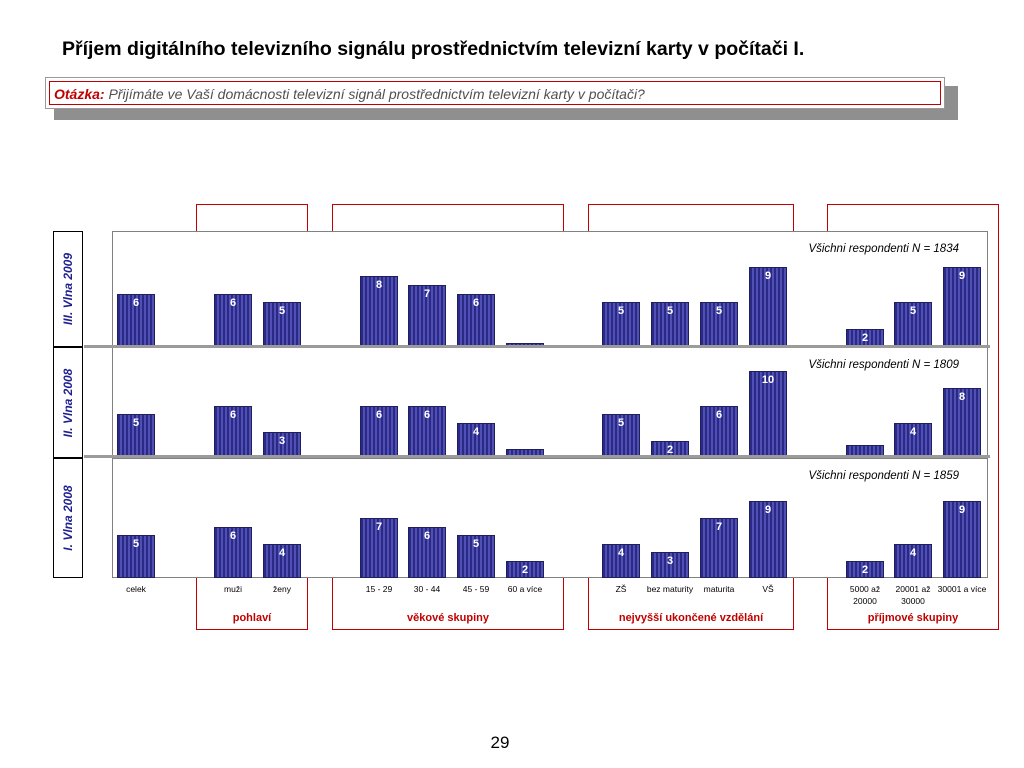  Describe the element at coordinates (768, 589) in the screenshot. I see `category-label: VŠ` at that location.